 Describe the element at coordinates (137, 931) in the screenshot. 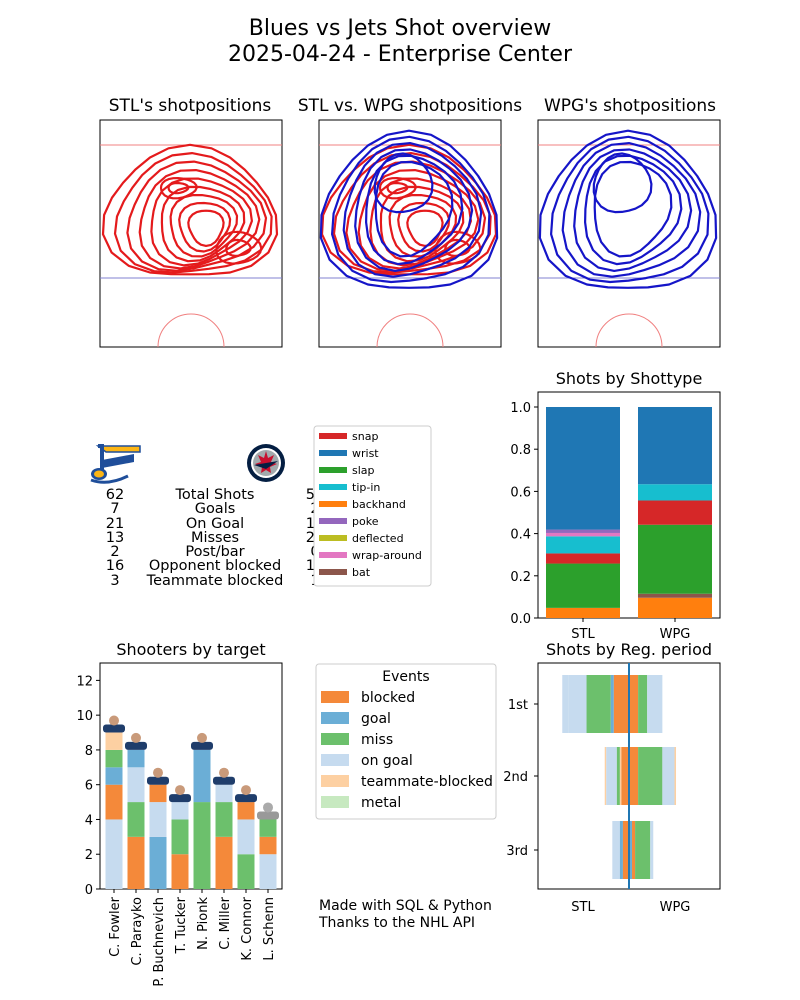

I see `x-tick-label: C. Parayko` at that location.